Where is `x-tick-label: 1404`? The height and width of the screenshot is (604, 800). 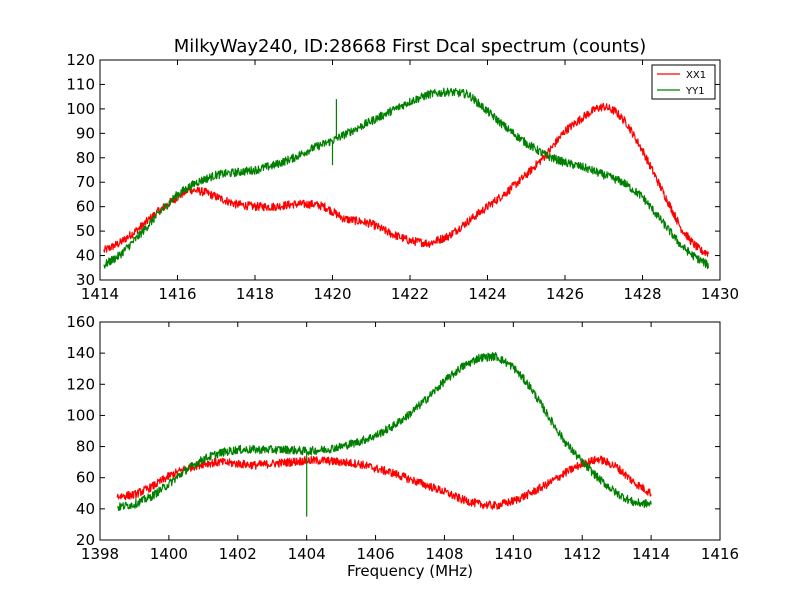
x-tick-label: 1404 is located at coordinates (307, 554).